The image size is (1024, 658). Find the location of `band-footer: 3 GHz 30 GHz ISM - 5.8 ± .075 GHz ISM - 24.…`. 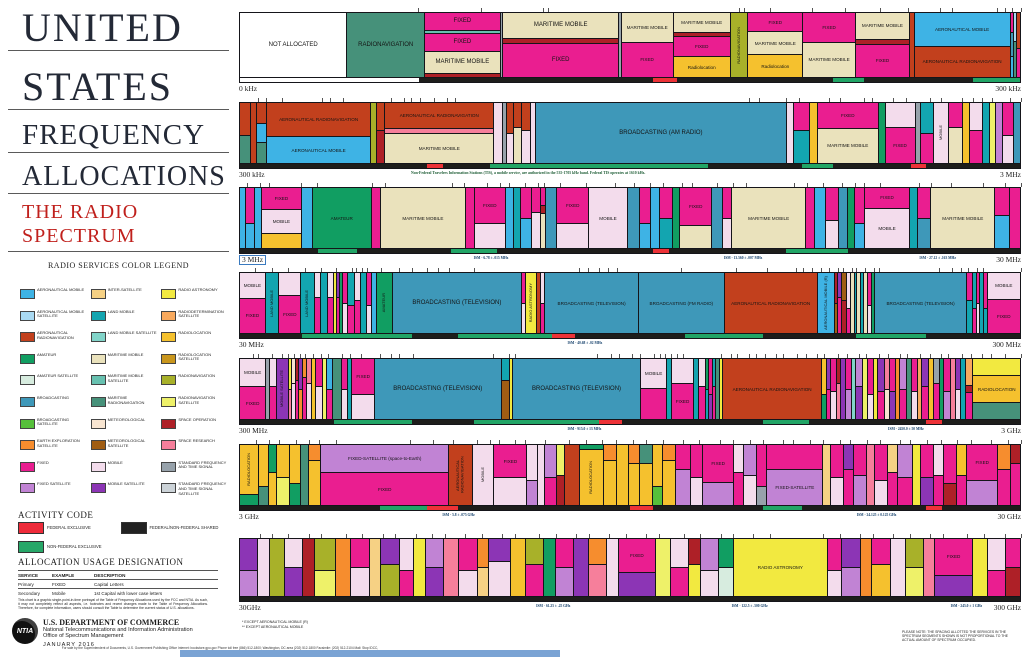

band-footer: 3 GHz 30 GHz ISM - 5.8 ± .075 GHz ISM - 24.… is located at coordinates (630, 516).